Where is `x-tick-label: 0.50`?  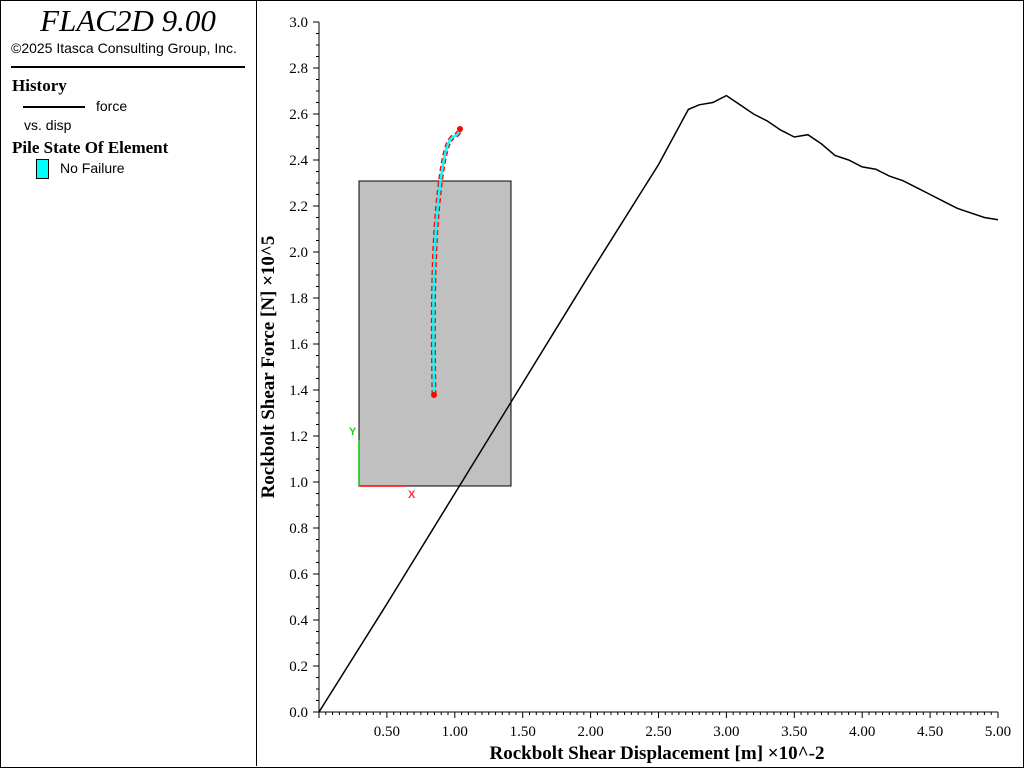 x-tick-label: 0.50 is located at coordinates (387, 732).